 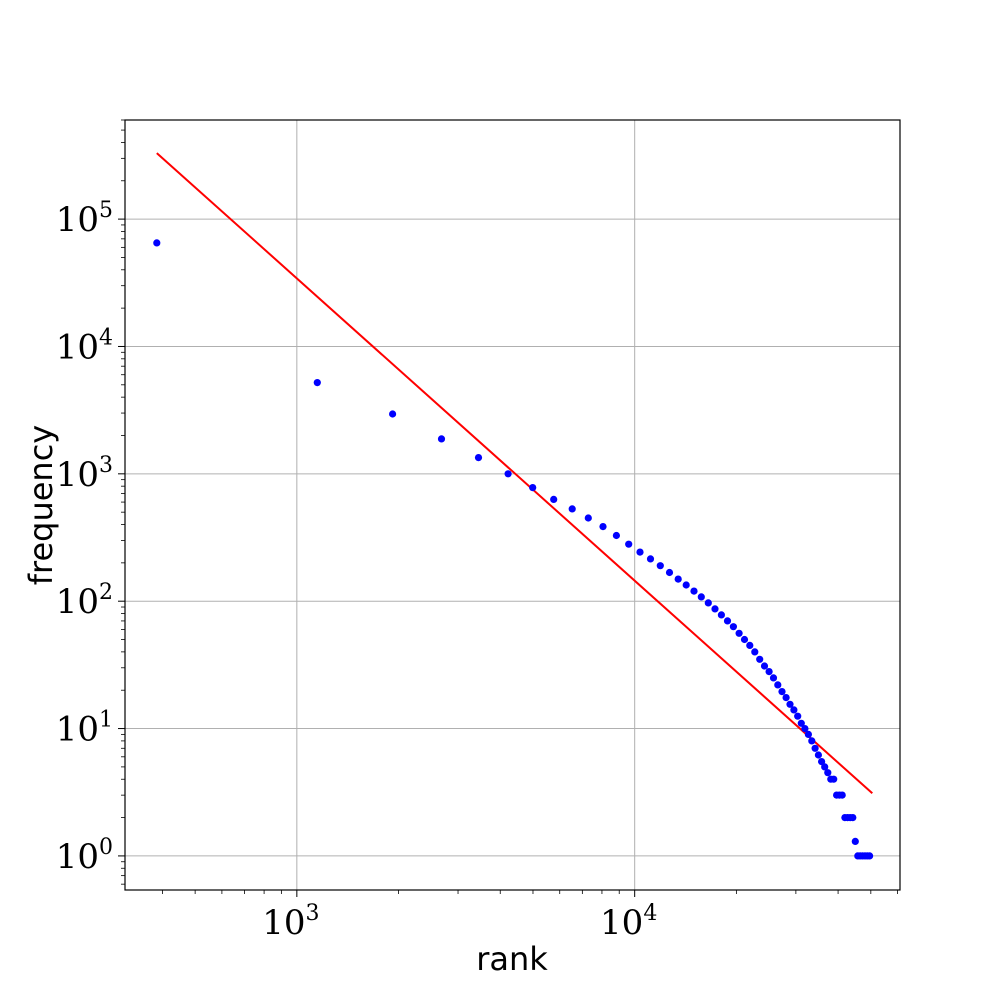 I want to click on x-tick-label: 103, so click(x=290, y=922).